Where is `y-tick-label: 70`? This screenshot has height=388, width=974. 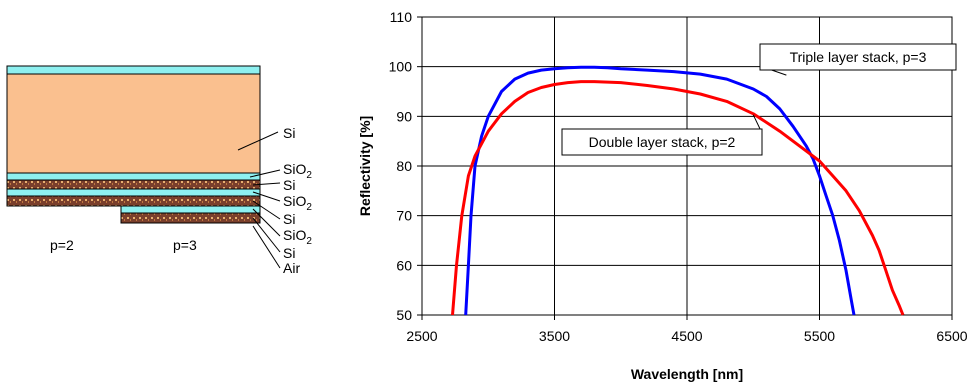 y-tick-label: 70 is located at coordinates (404, 216).